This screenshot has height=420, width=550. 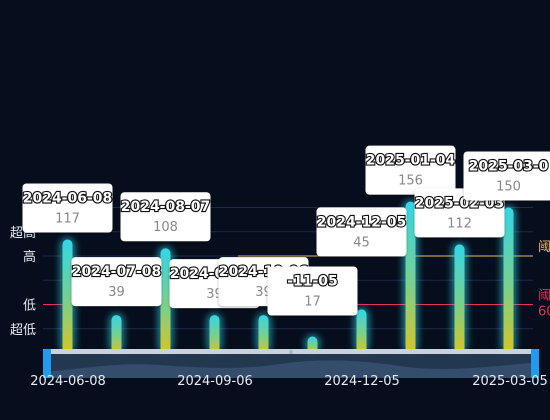 I want to click on threshold-value-low: 60, so click(x=544, y=312).